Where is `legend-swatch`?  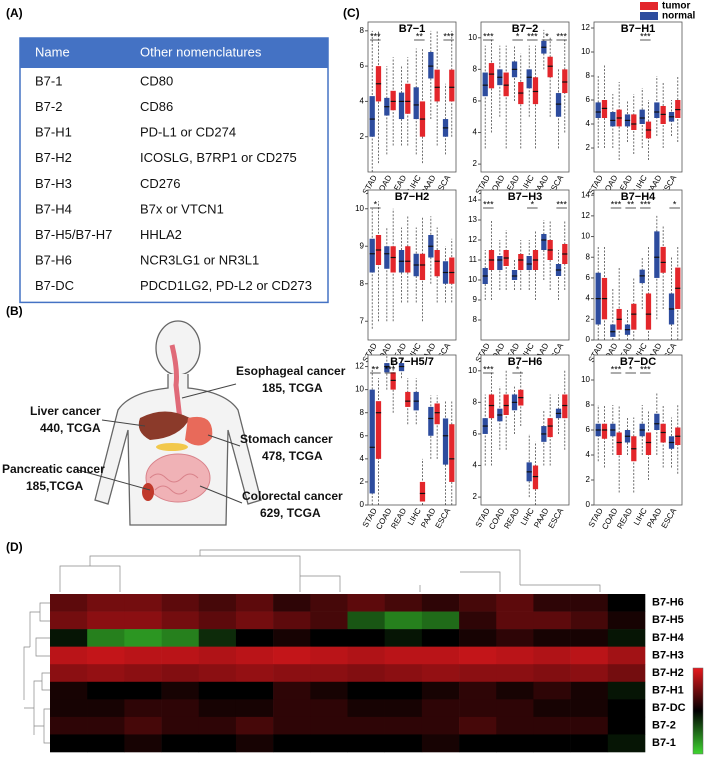 legend-swatch is located at coordinates (649, 16).